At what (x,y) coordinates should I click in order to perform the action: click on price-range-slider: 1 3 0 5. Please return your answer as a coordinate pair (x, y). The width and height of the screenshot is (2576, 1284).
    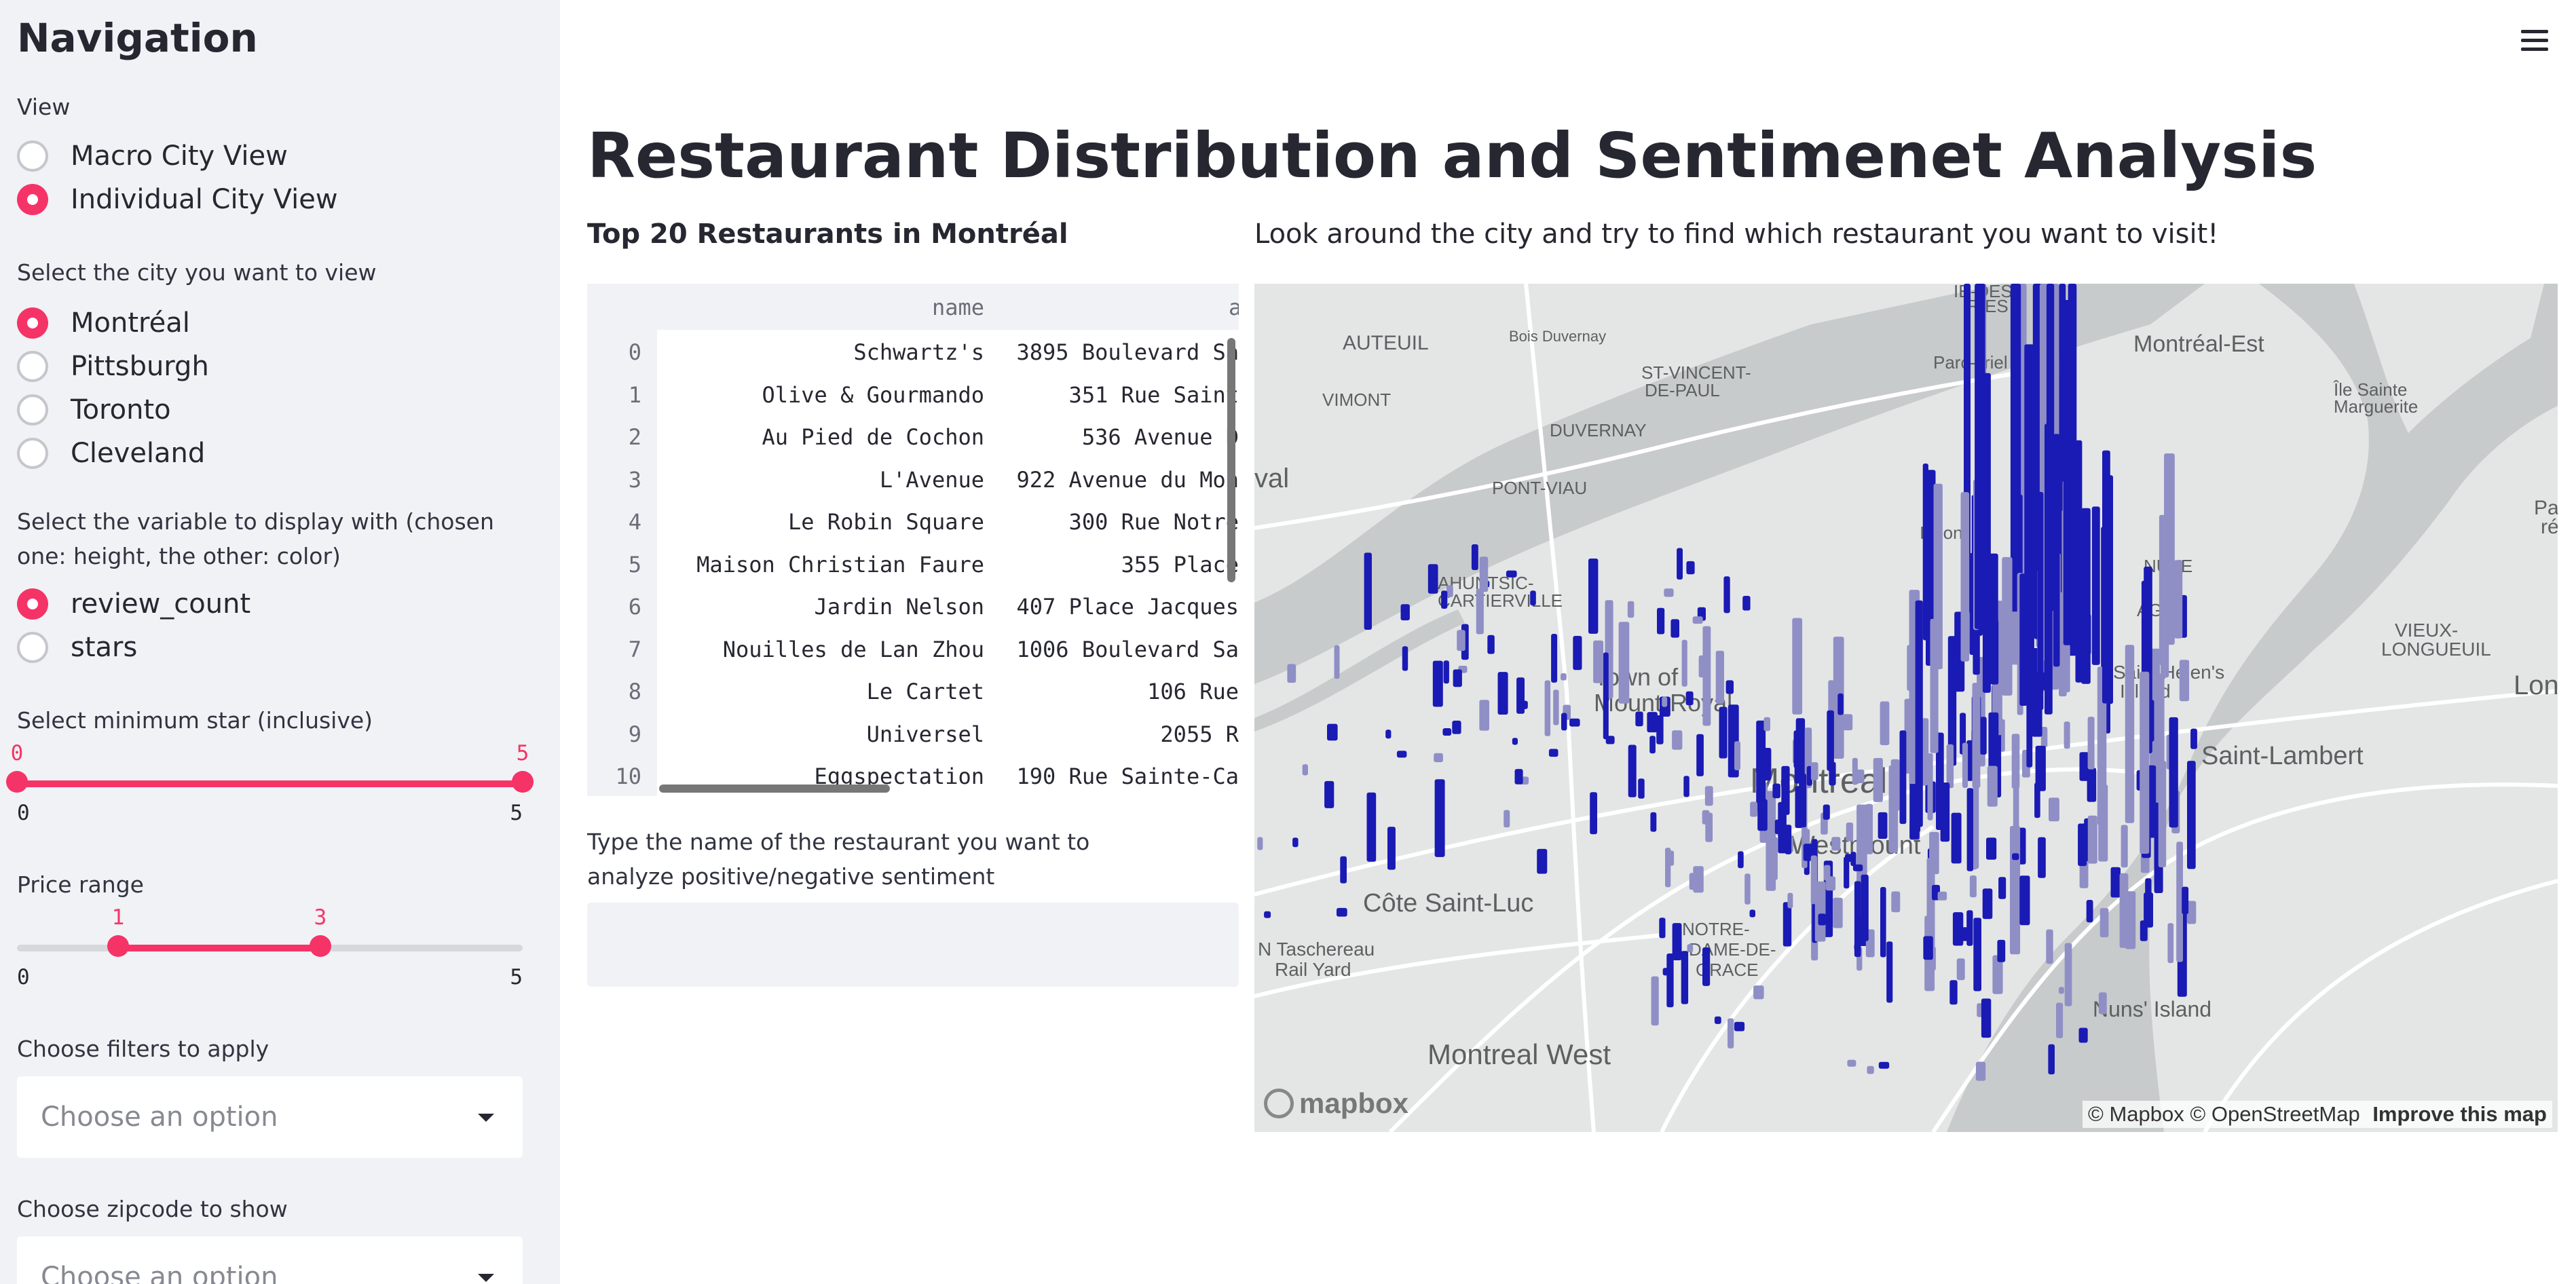
    Looking at the image, I should click on (270, 949).